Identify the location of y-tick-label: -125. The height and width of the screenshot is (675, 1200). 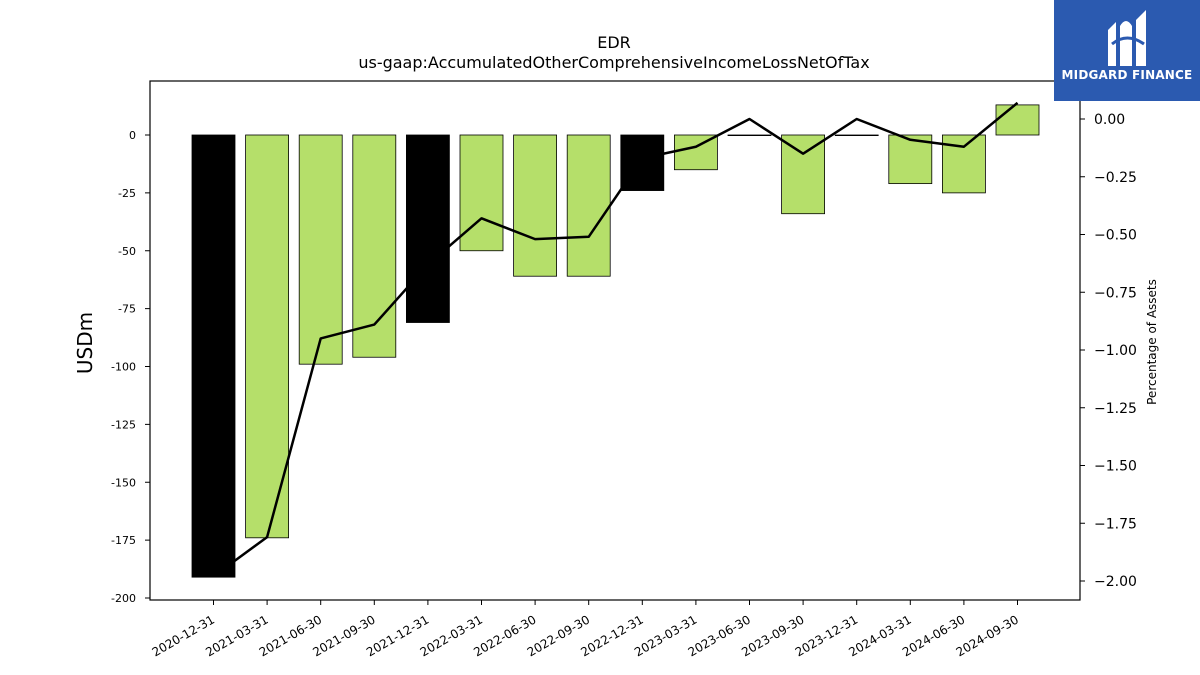
(123, 424).